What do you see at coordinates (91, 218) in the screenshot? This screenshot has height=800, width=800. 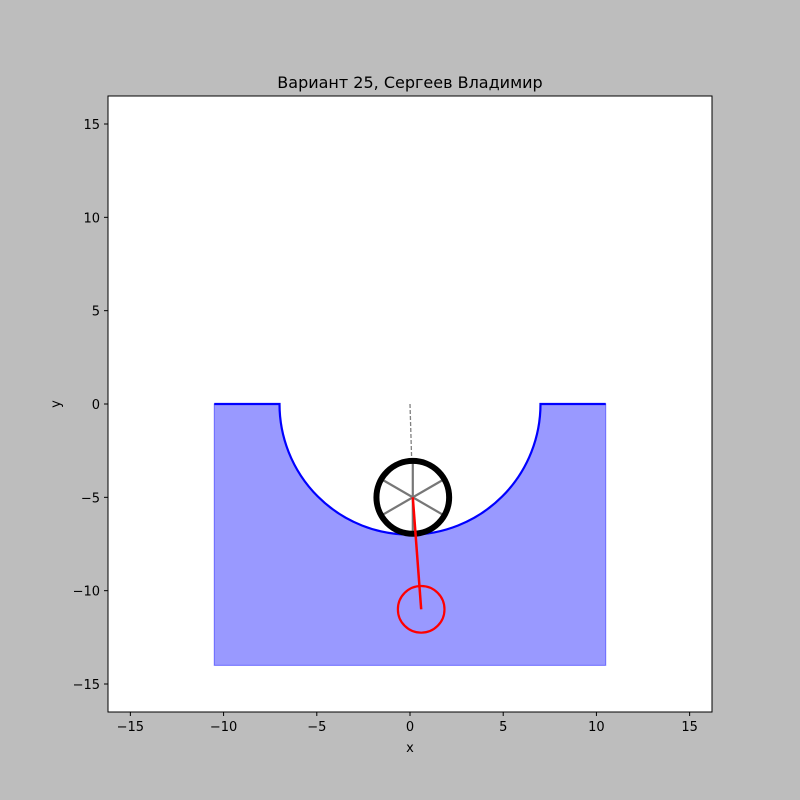 I see `y-tick-label: 10` at bounding box center [91, 218].